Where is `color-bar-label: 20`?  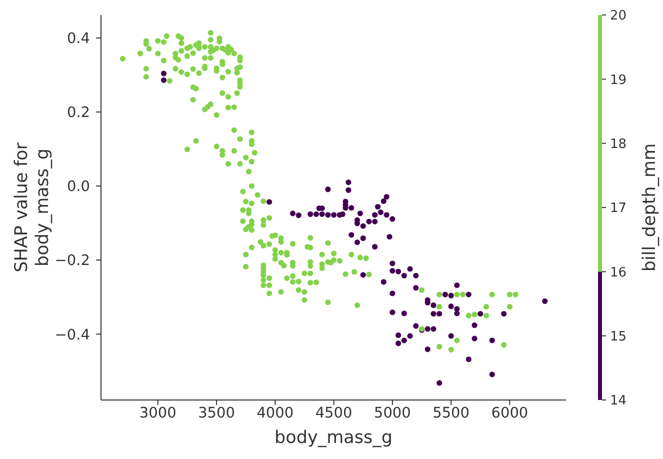 color-bar-label: 20 is located at coordinates (618, 16).